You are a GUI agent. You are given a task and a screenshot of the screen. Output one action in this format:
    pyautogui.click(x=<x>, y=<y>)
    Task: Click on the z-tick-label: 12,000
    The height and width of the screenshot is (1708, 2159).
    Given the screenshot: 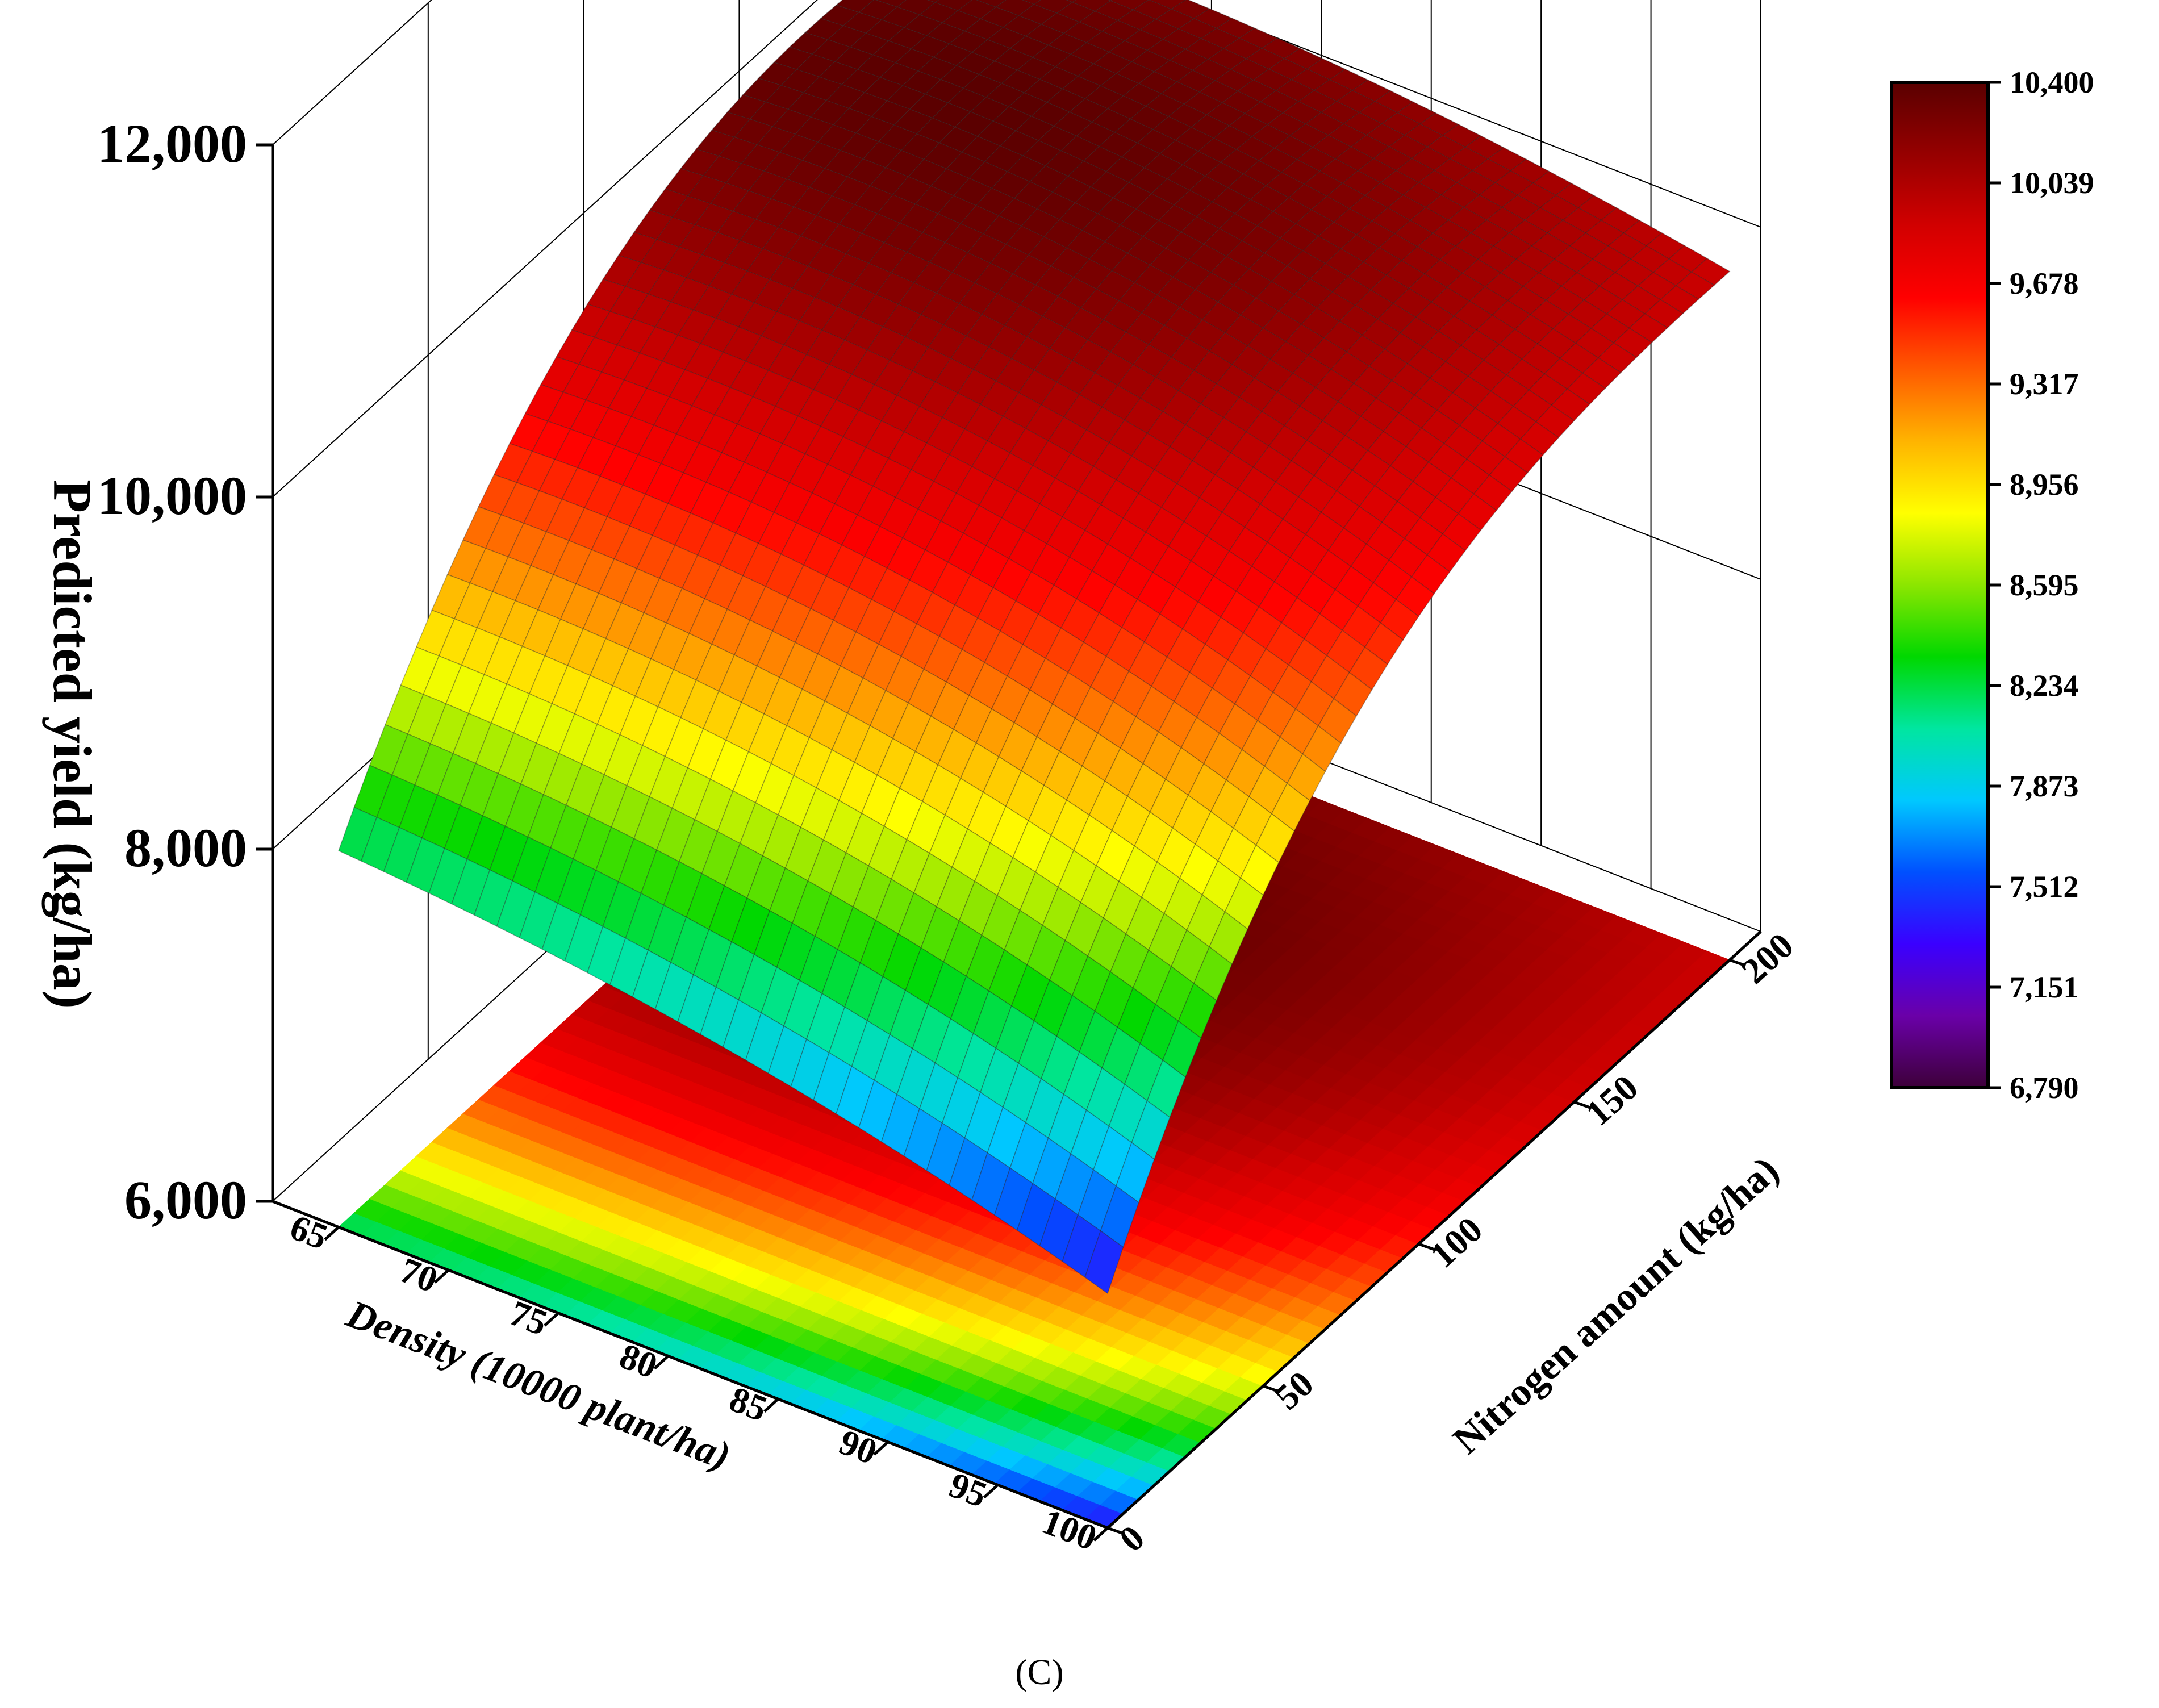 What is the action you would take?
    pyautogui.click(x=172, y=143)
    